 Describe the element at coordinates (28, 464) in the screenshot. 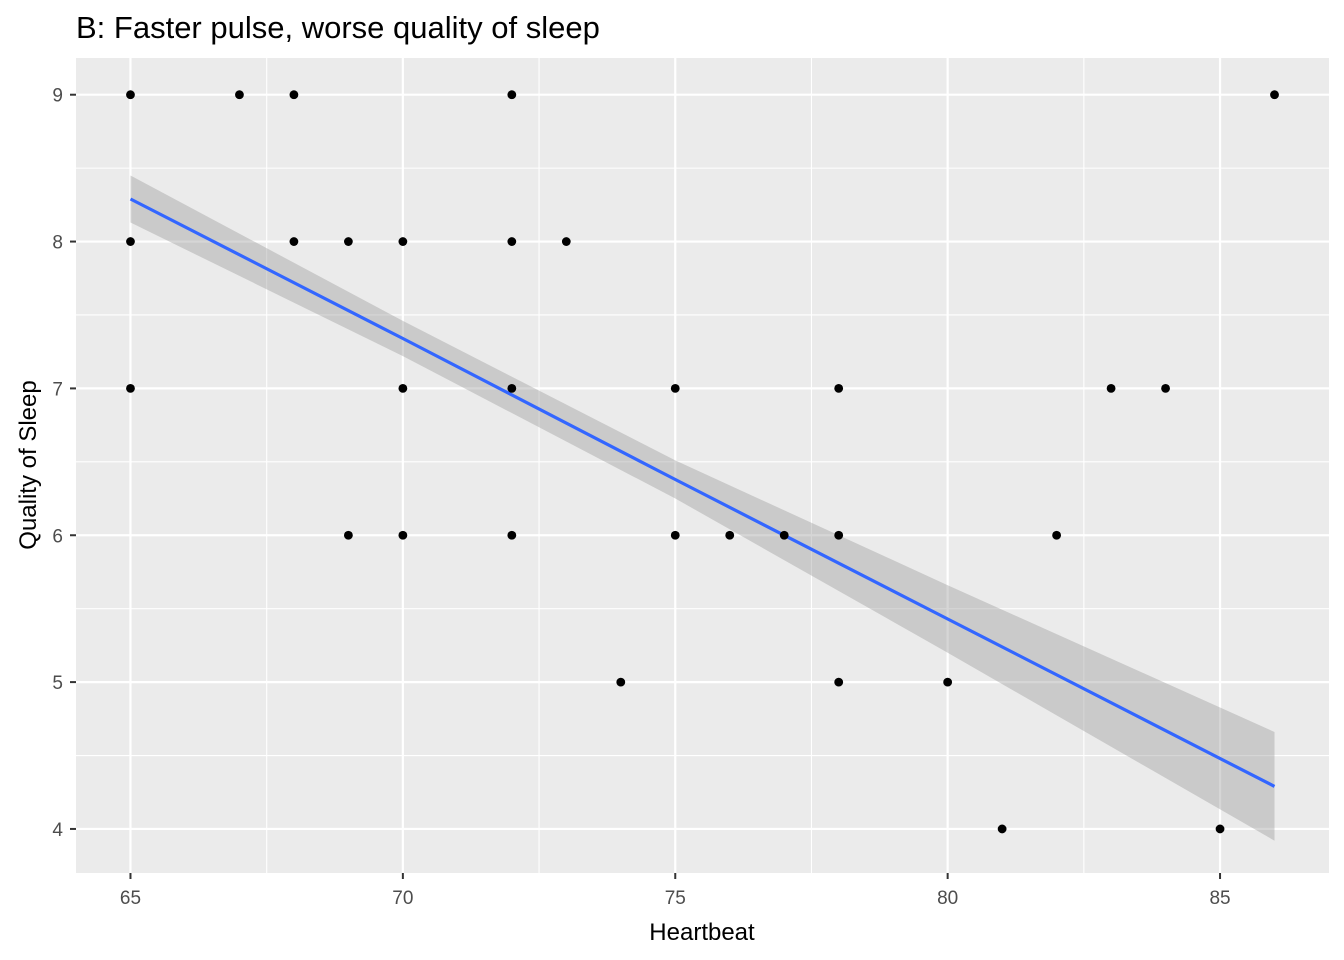

I see `y-axis-title: Quality of Sleep` at that location.